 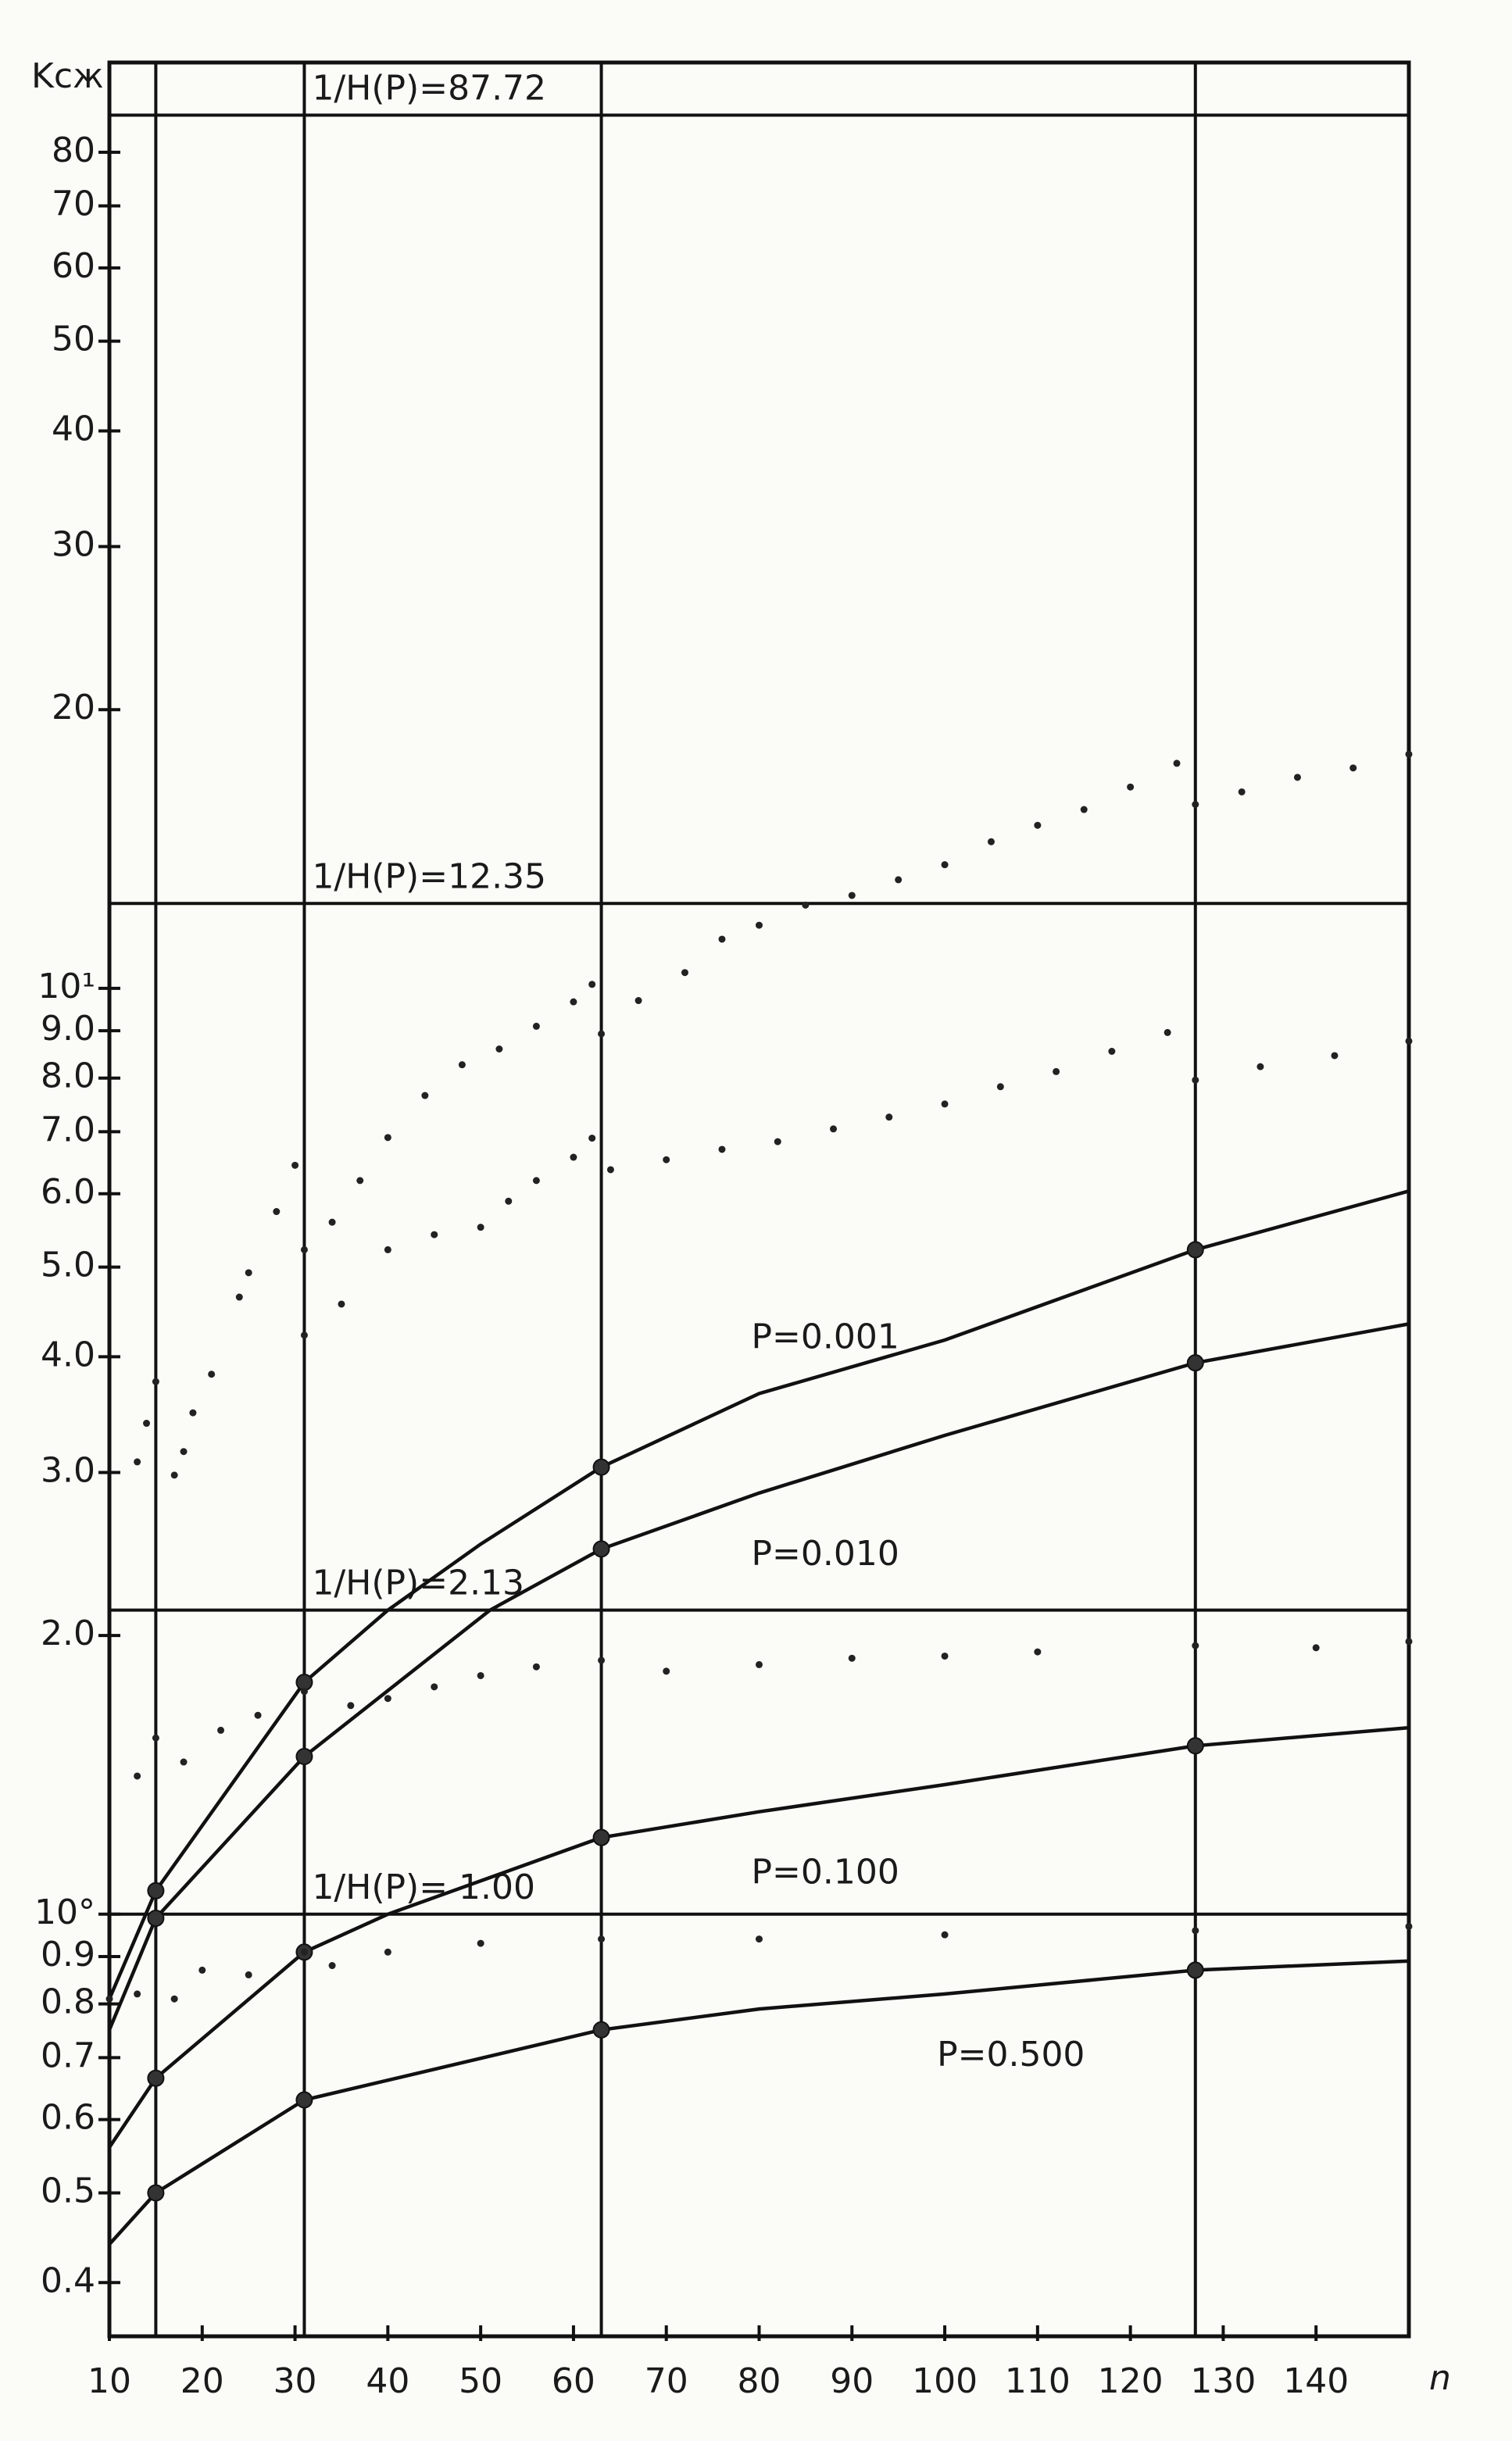 What do you see at coordinates (73, 150) in the screenshot?
I see `y-tick-label: 80` at bounding box center [73, 150].